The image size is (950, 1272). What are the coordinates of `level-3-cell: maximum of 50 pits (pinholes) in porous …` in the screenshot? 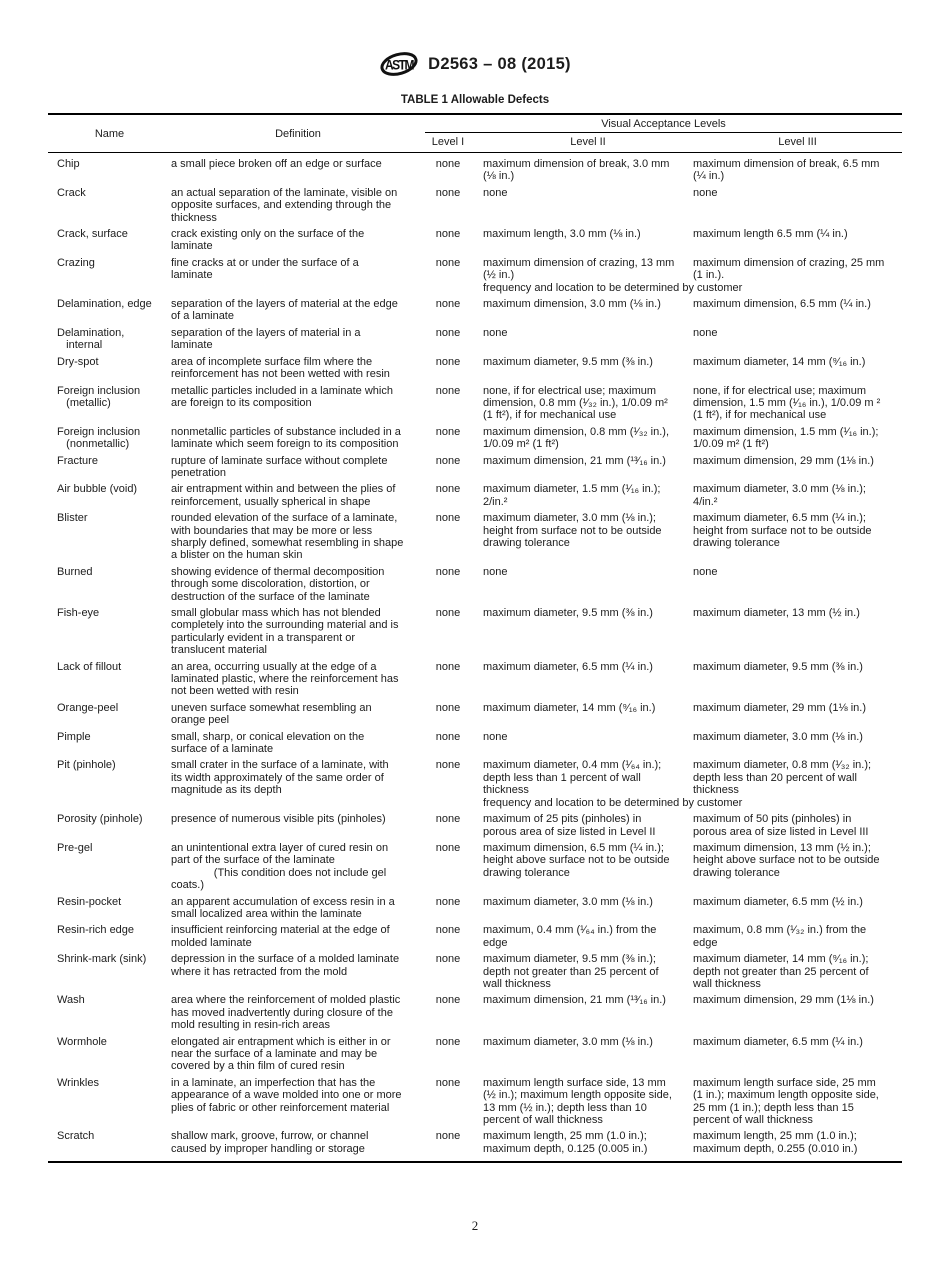 It's located at (781, 825).